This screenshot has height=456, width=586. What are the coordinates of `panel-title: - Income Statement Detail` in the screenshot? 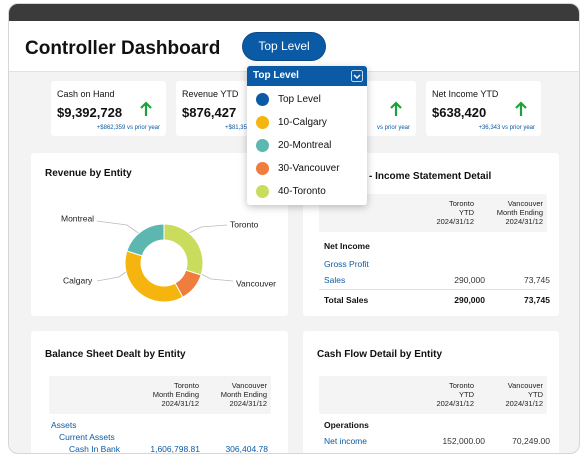 It's located at (430, 176).